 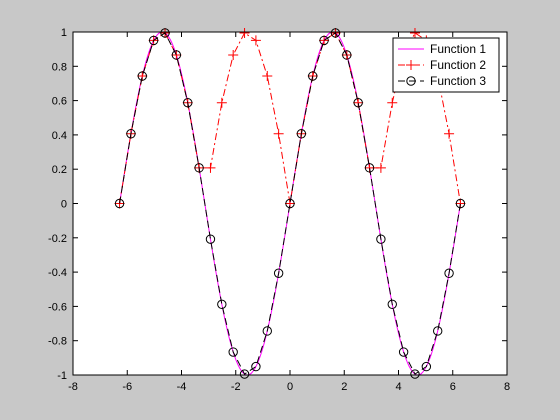 What do you see at coordinates (64, 33) in the screenshot?
I see `y-tick-label: 1` at bounding box center [64, 33].